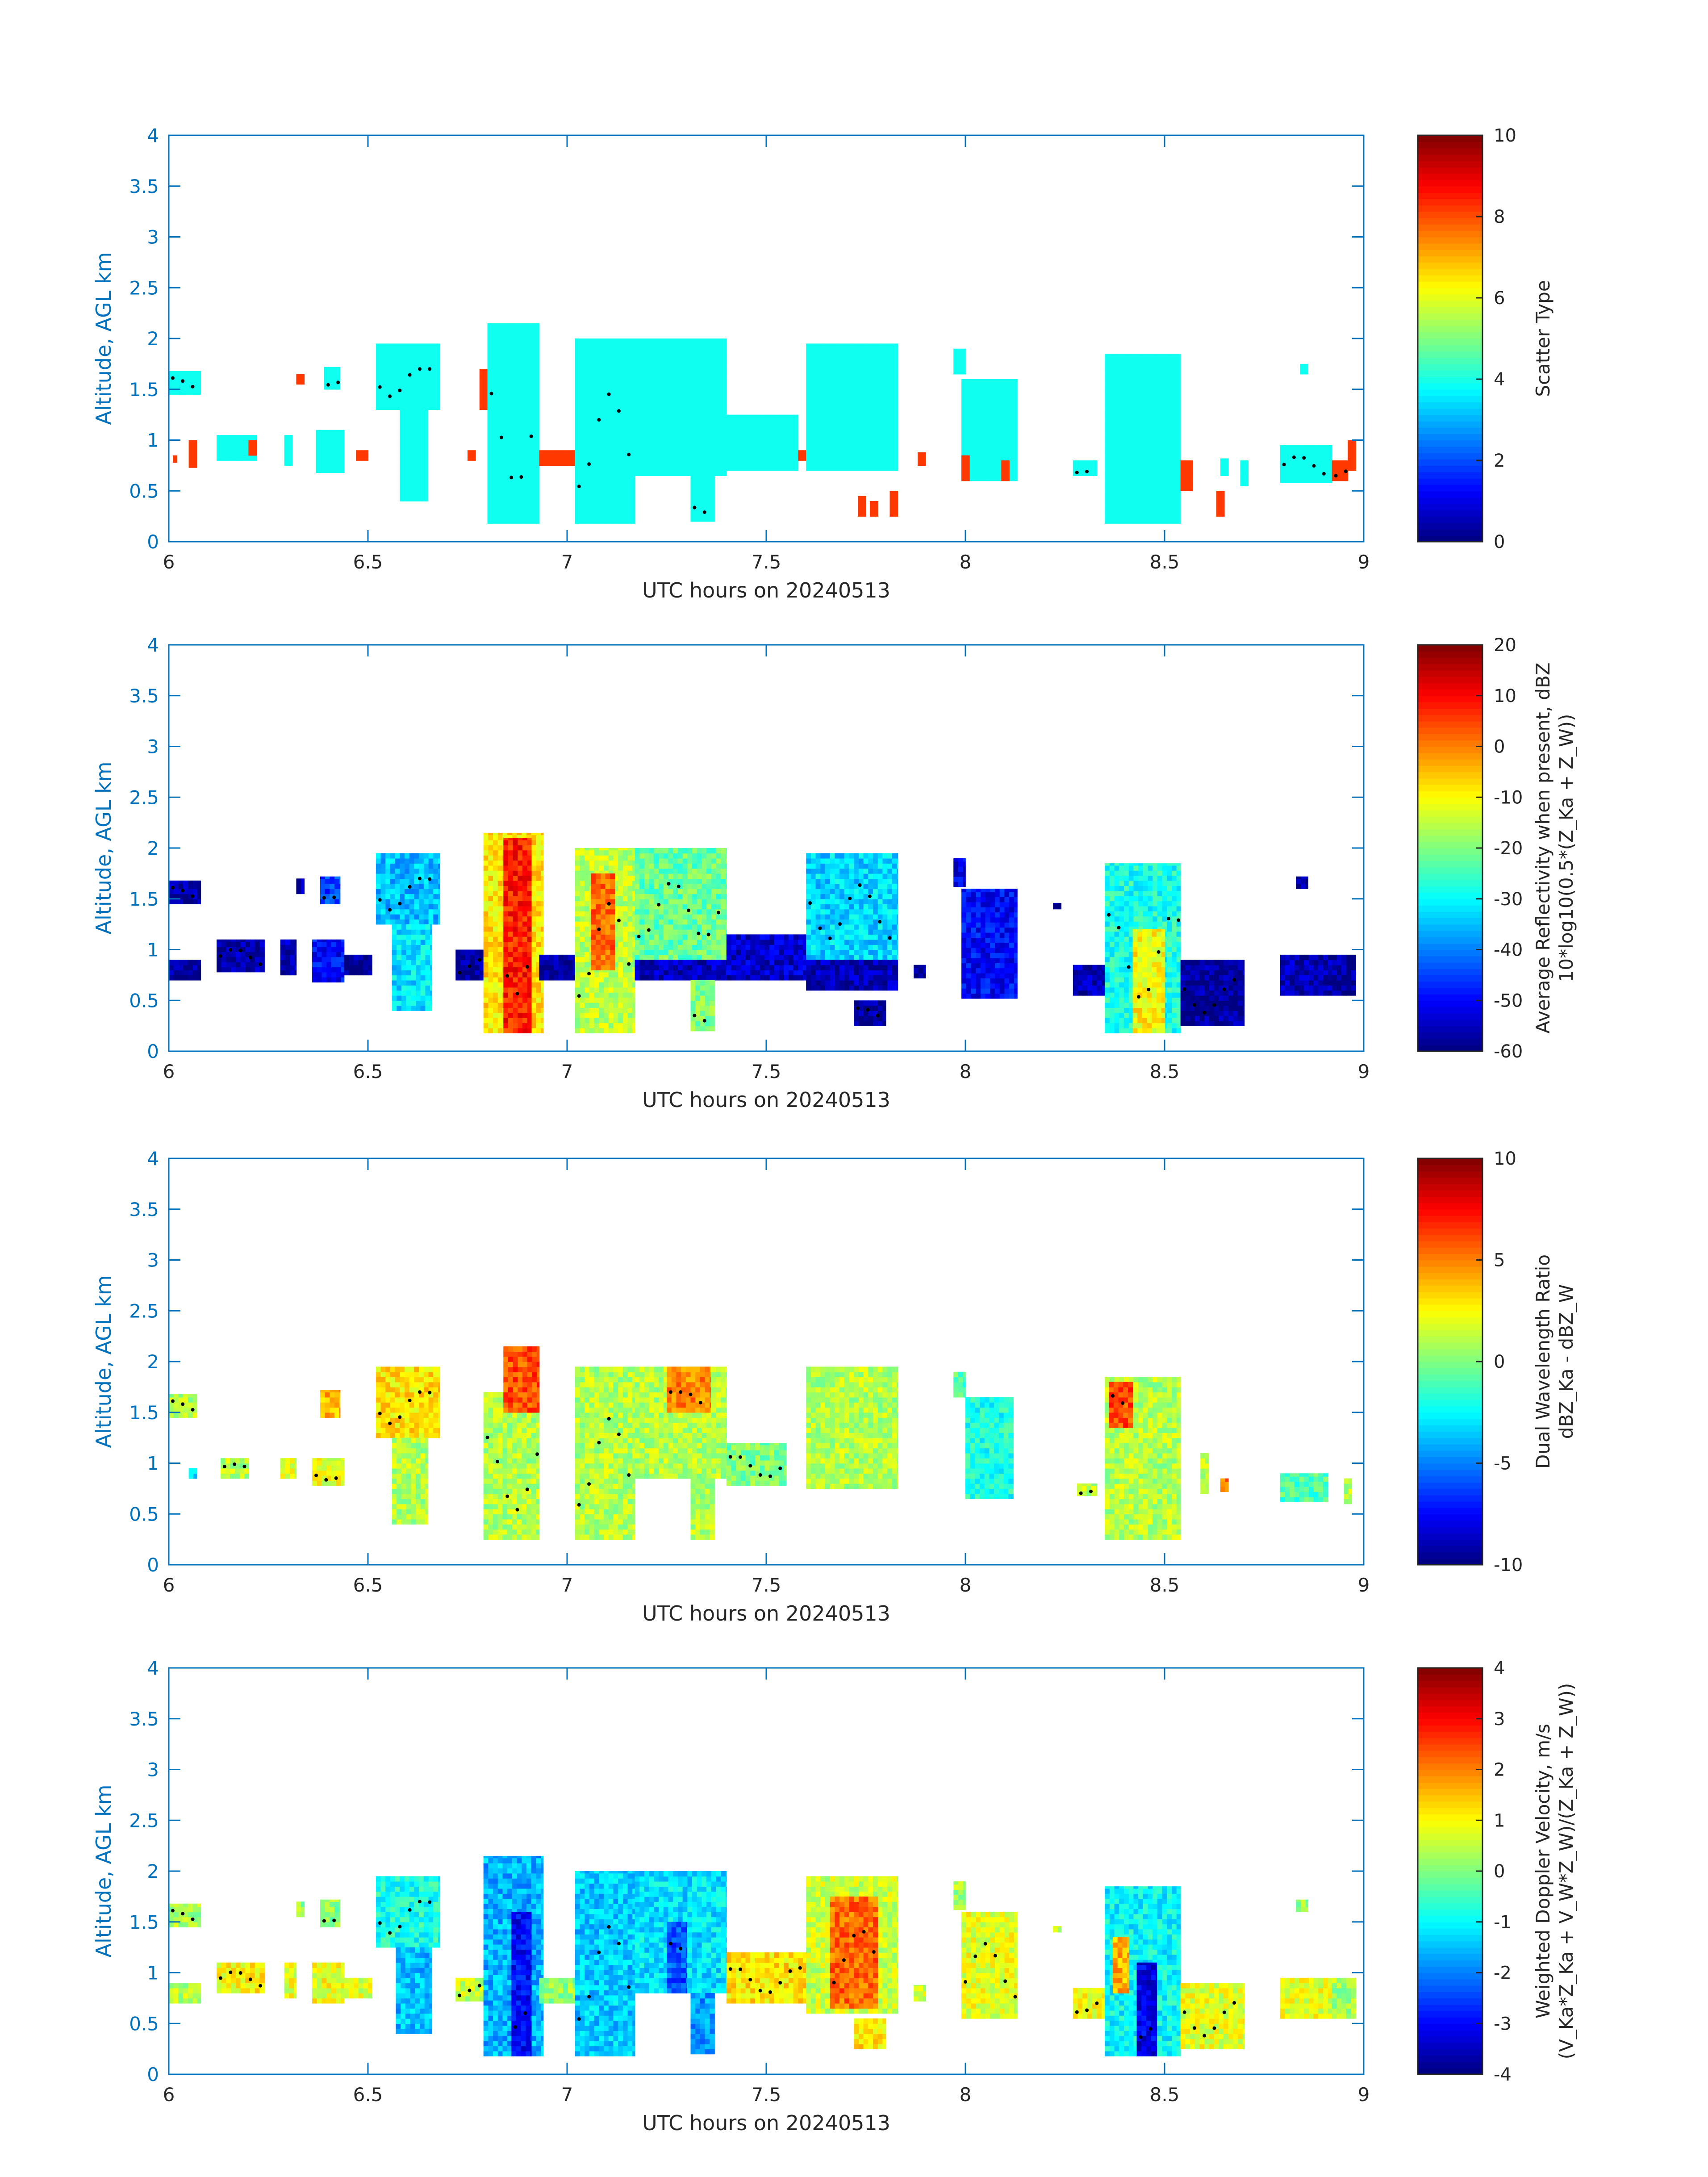 Image resolution: width=1708 pixels, height=2177 pixels. I want to click on colorbar-swatch, so click(1450, 456).